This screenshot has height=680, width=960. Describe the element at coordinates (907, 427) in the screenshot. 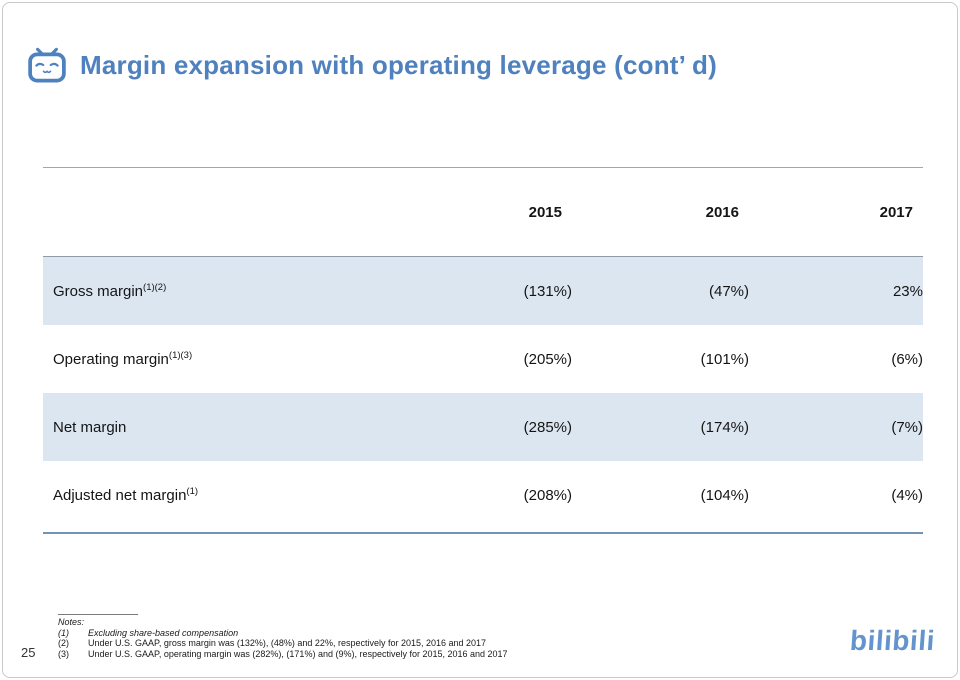

I see `cell-value: (7%)` at that location.